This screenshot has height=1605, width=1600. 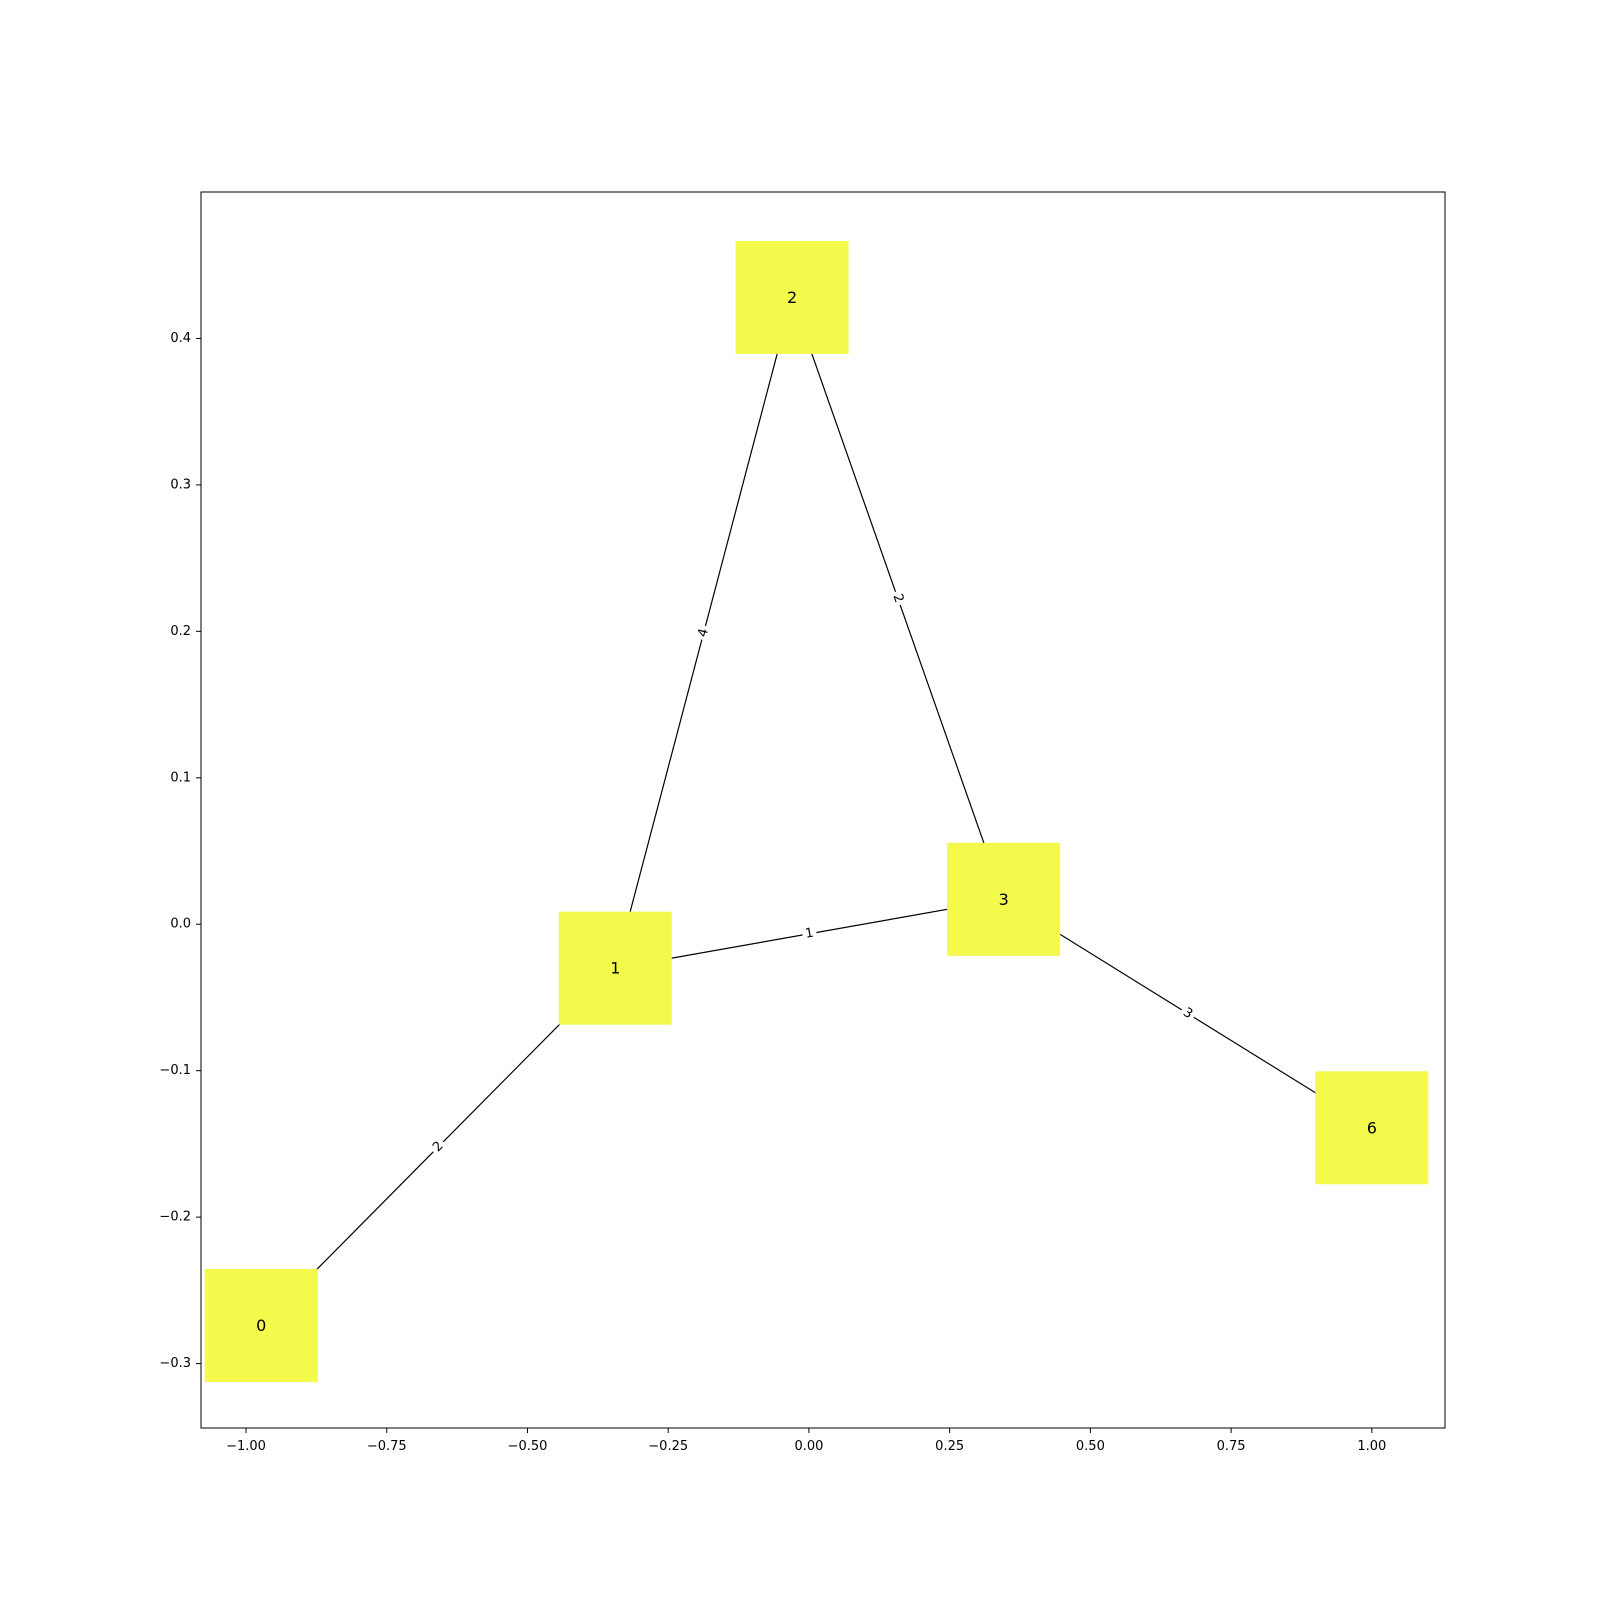 What do you see at coordinates (180, 338) in the screenshot?
I see `y-tick-label-7: 0.4` at bounding box center [180, 338].